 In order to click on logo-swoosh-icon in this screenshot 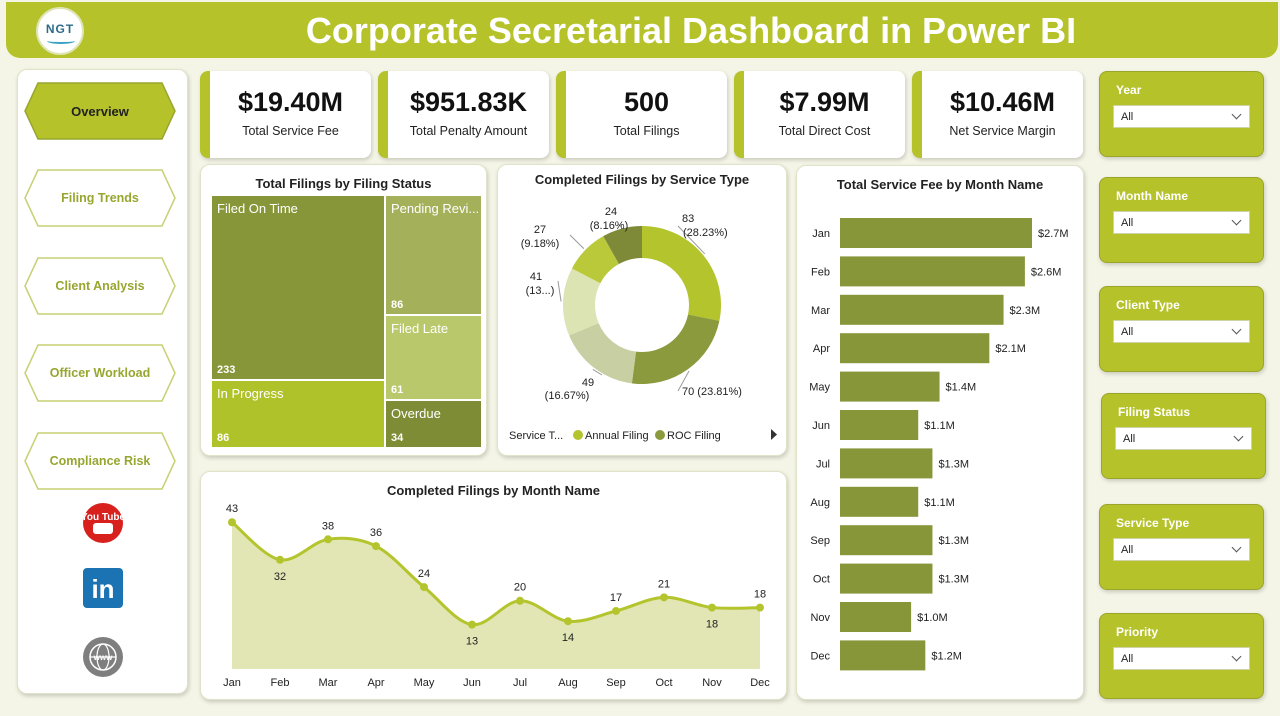, I will do `click(61, 41)`.